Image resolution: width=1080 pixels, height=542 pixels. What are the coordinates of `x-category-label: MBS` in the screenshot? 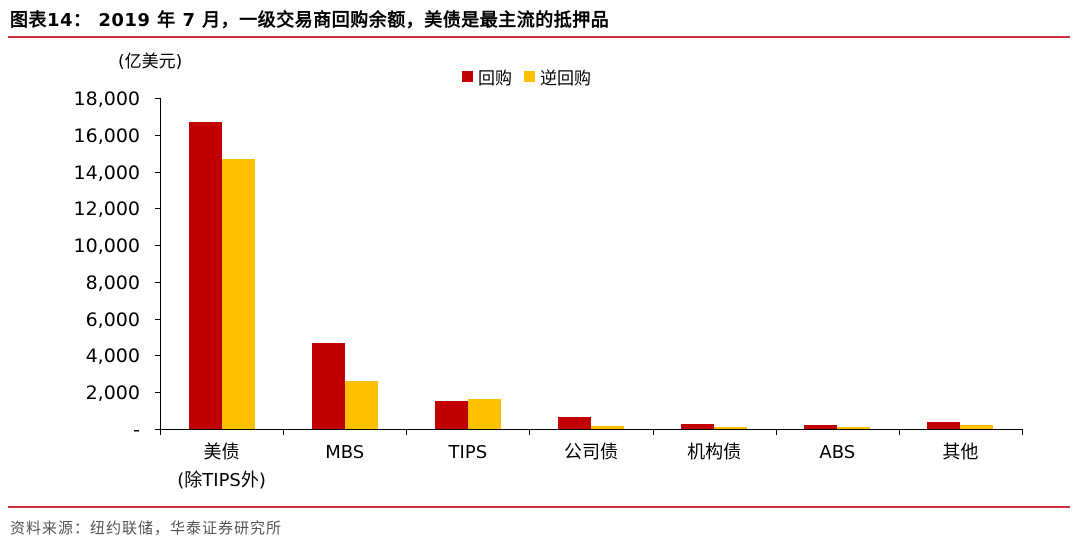 It's located at (344, 453).